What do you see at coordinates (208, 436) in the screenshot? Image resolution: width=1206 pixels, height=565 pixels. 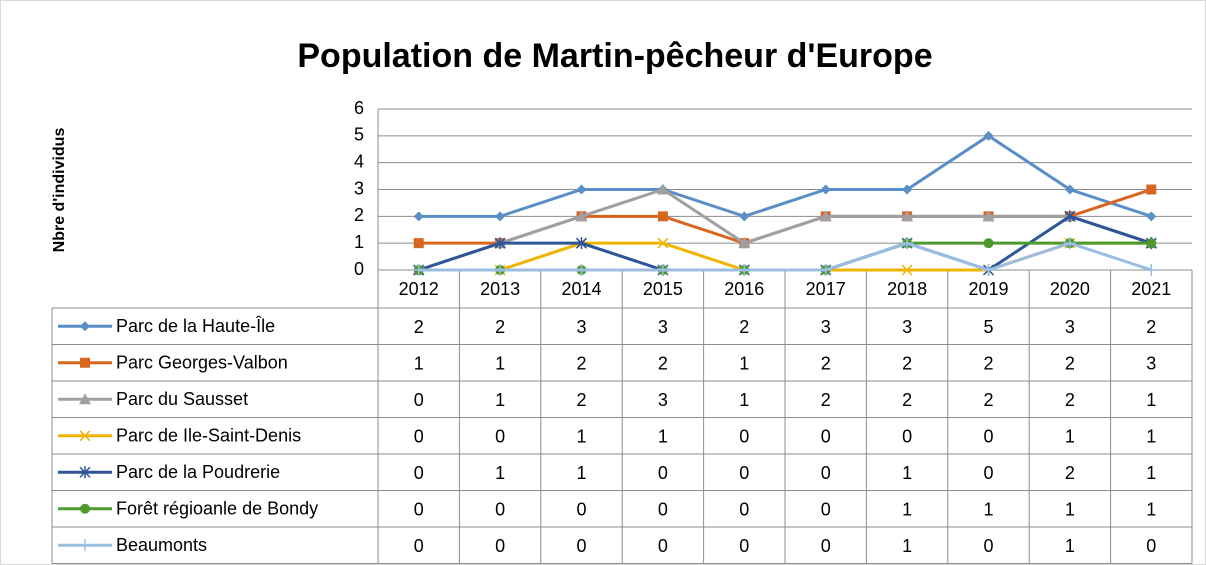 I see `legend-label: Parc de Ile-Saint-Denis` at bounding box center [208, 436].